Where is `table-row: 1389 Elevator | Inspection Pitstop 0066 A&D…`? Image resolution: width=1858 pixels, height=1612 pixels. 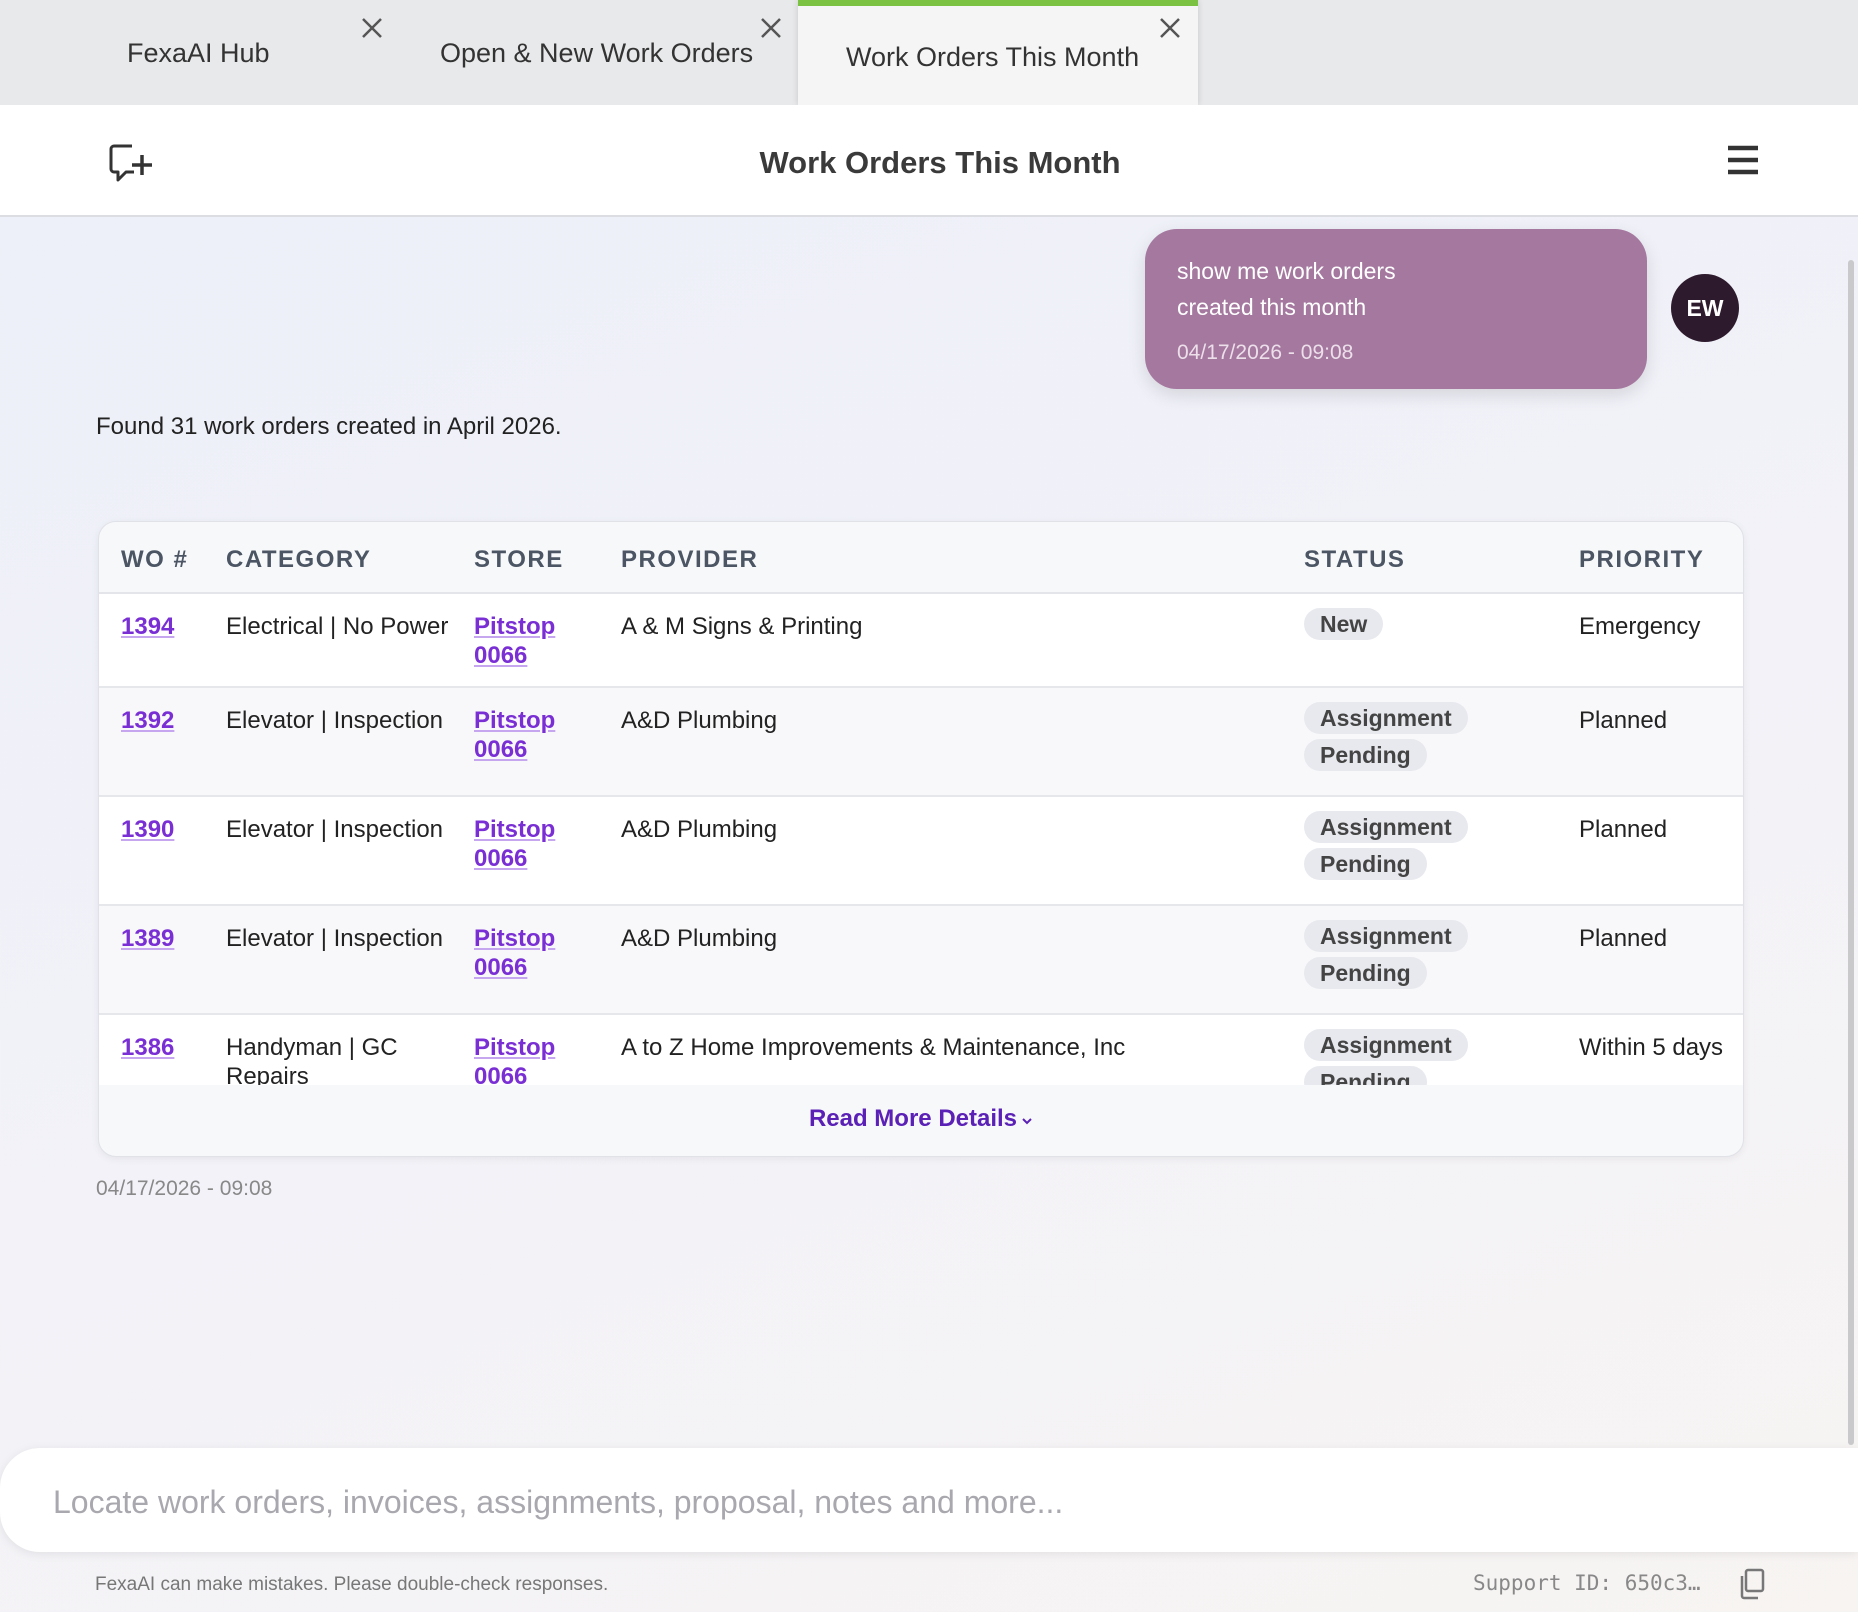
table-row: 1389 Elevator | Inspection Pitstop 0066 A&D… is located at coordinates (921, 960).